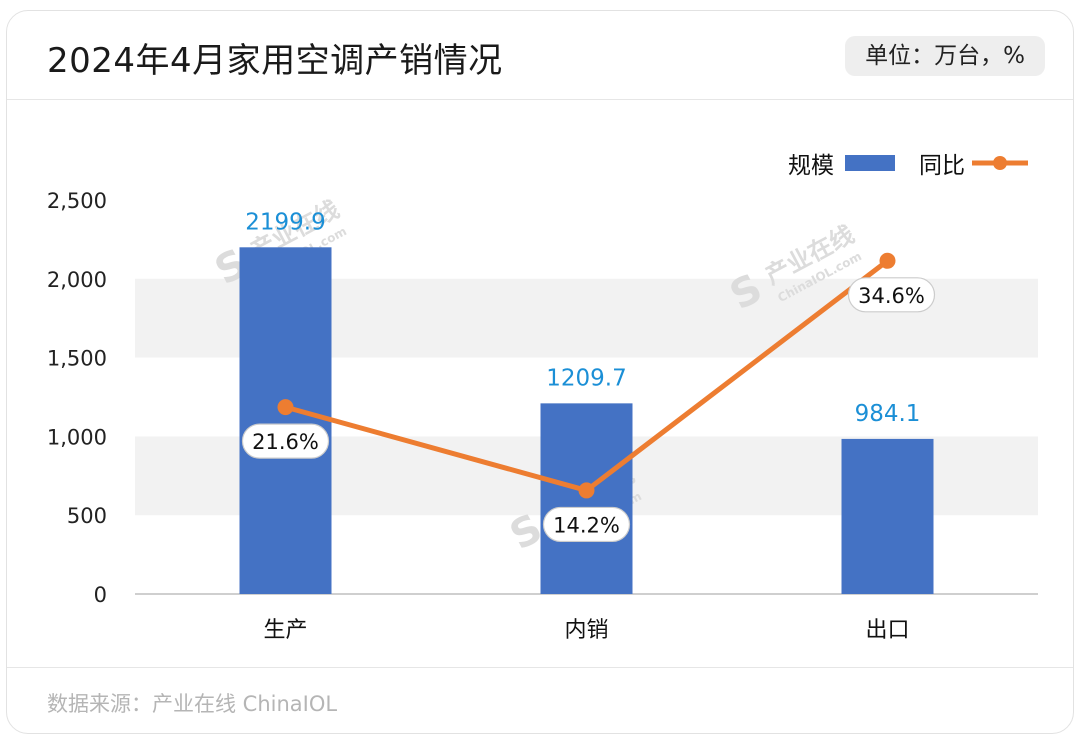  I want to click on y-tick-label: 0, so click(100, 595).